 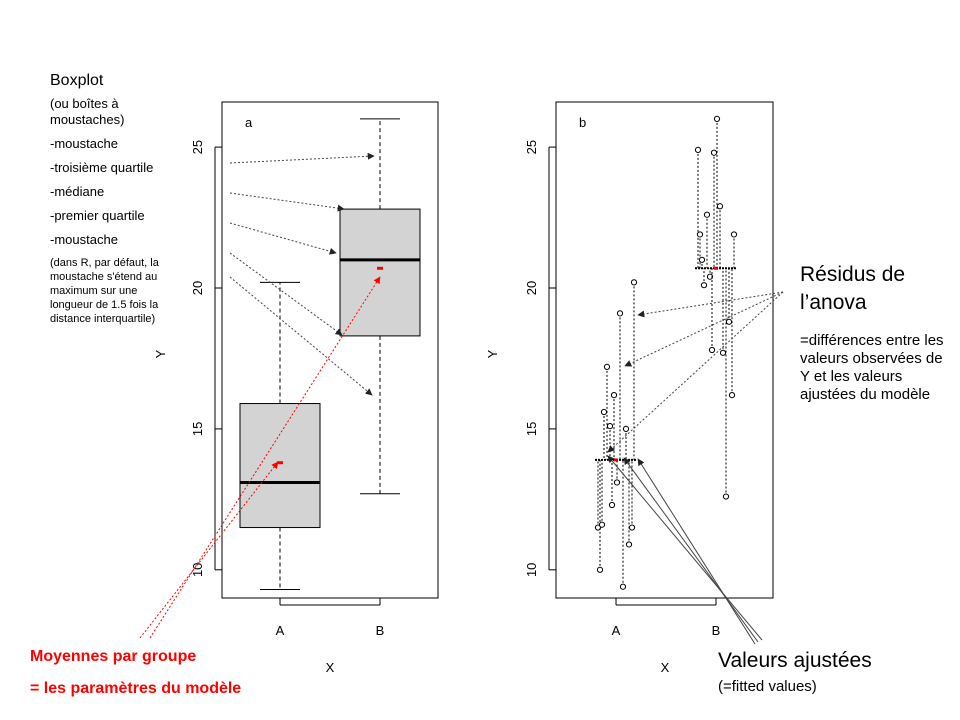 What do you see at coordinates (833, 302) in the screenshot?
I see `residuals-title-2: l’anova` at bounding box center [833, 302].